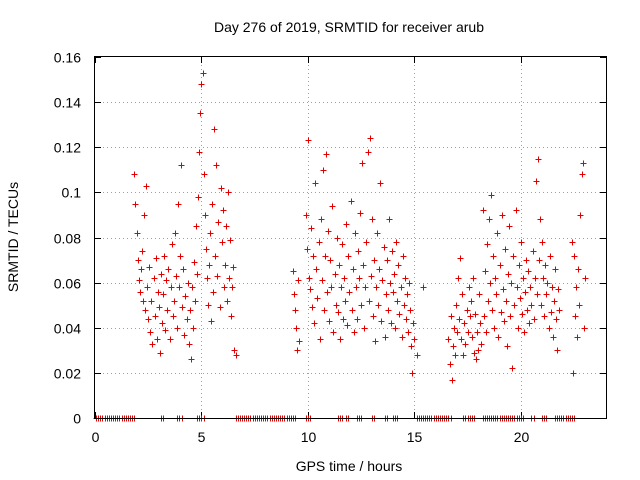 The width and height of the screenshot is (640, 480). I want to click on y-tick-label: 0.12, so click(67, 148).